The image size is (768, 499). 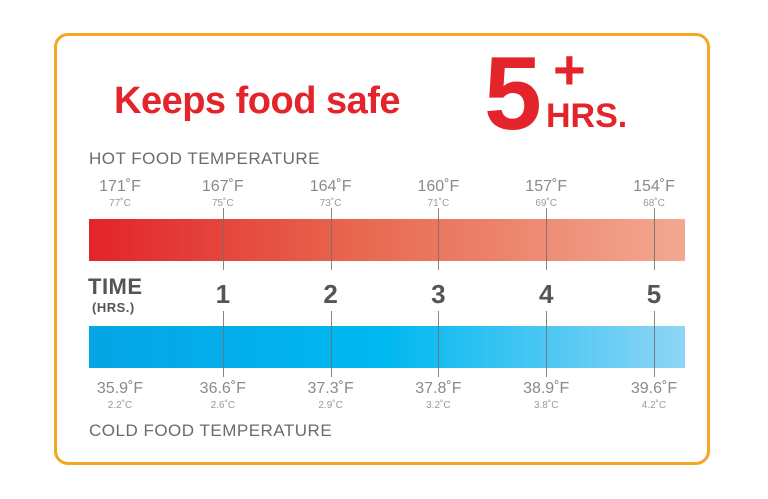 What do you see at coordinates (387, 240) in the screenshot?
I see `hot-temperature-bar` at bounding box center [387, 240].